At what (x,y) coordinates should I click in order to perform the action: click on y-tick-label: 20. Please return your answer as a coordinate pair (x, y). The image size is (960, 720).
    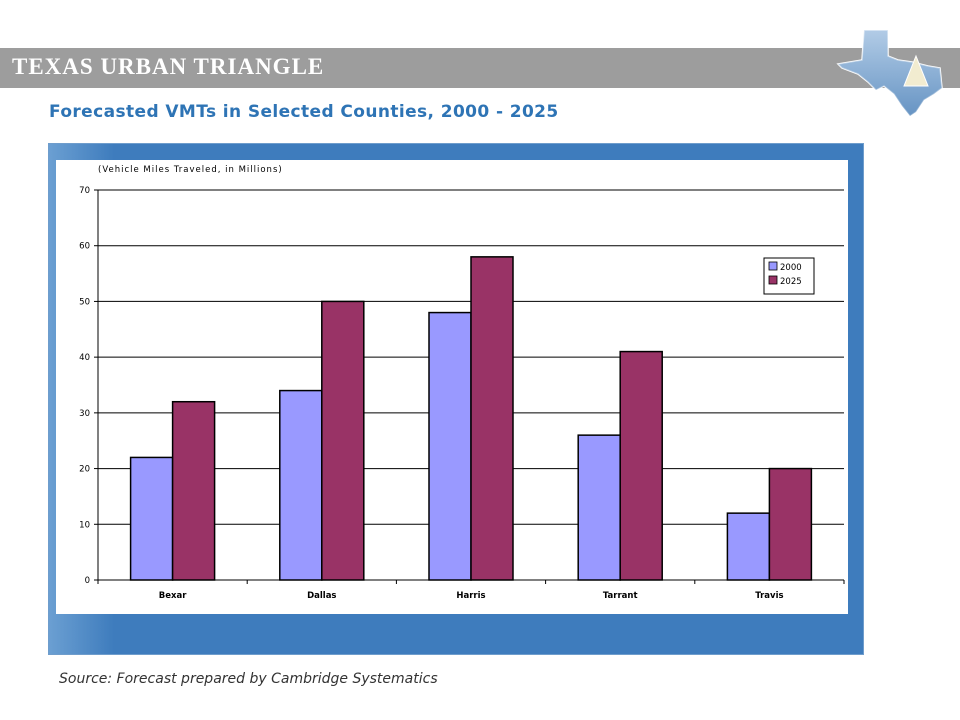
    Looking at the image, I should click on (84, 470).